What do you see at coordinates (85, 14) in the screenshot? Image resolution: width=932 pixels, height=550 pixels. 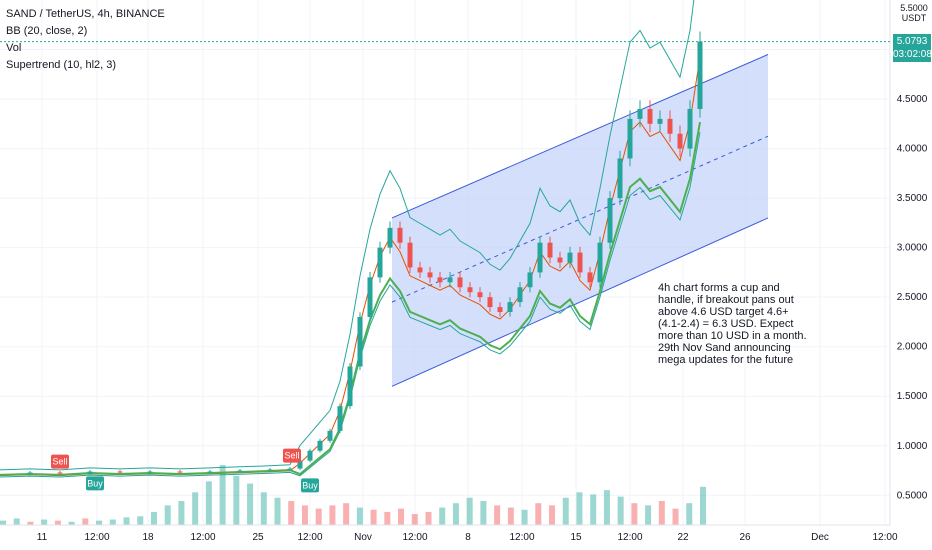 I see `legend-symbol: SAND / TetherUS, 4h, BINANCE` at bounding box center [85, 14].